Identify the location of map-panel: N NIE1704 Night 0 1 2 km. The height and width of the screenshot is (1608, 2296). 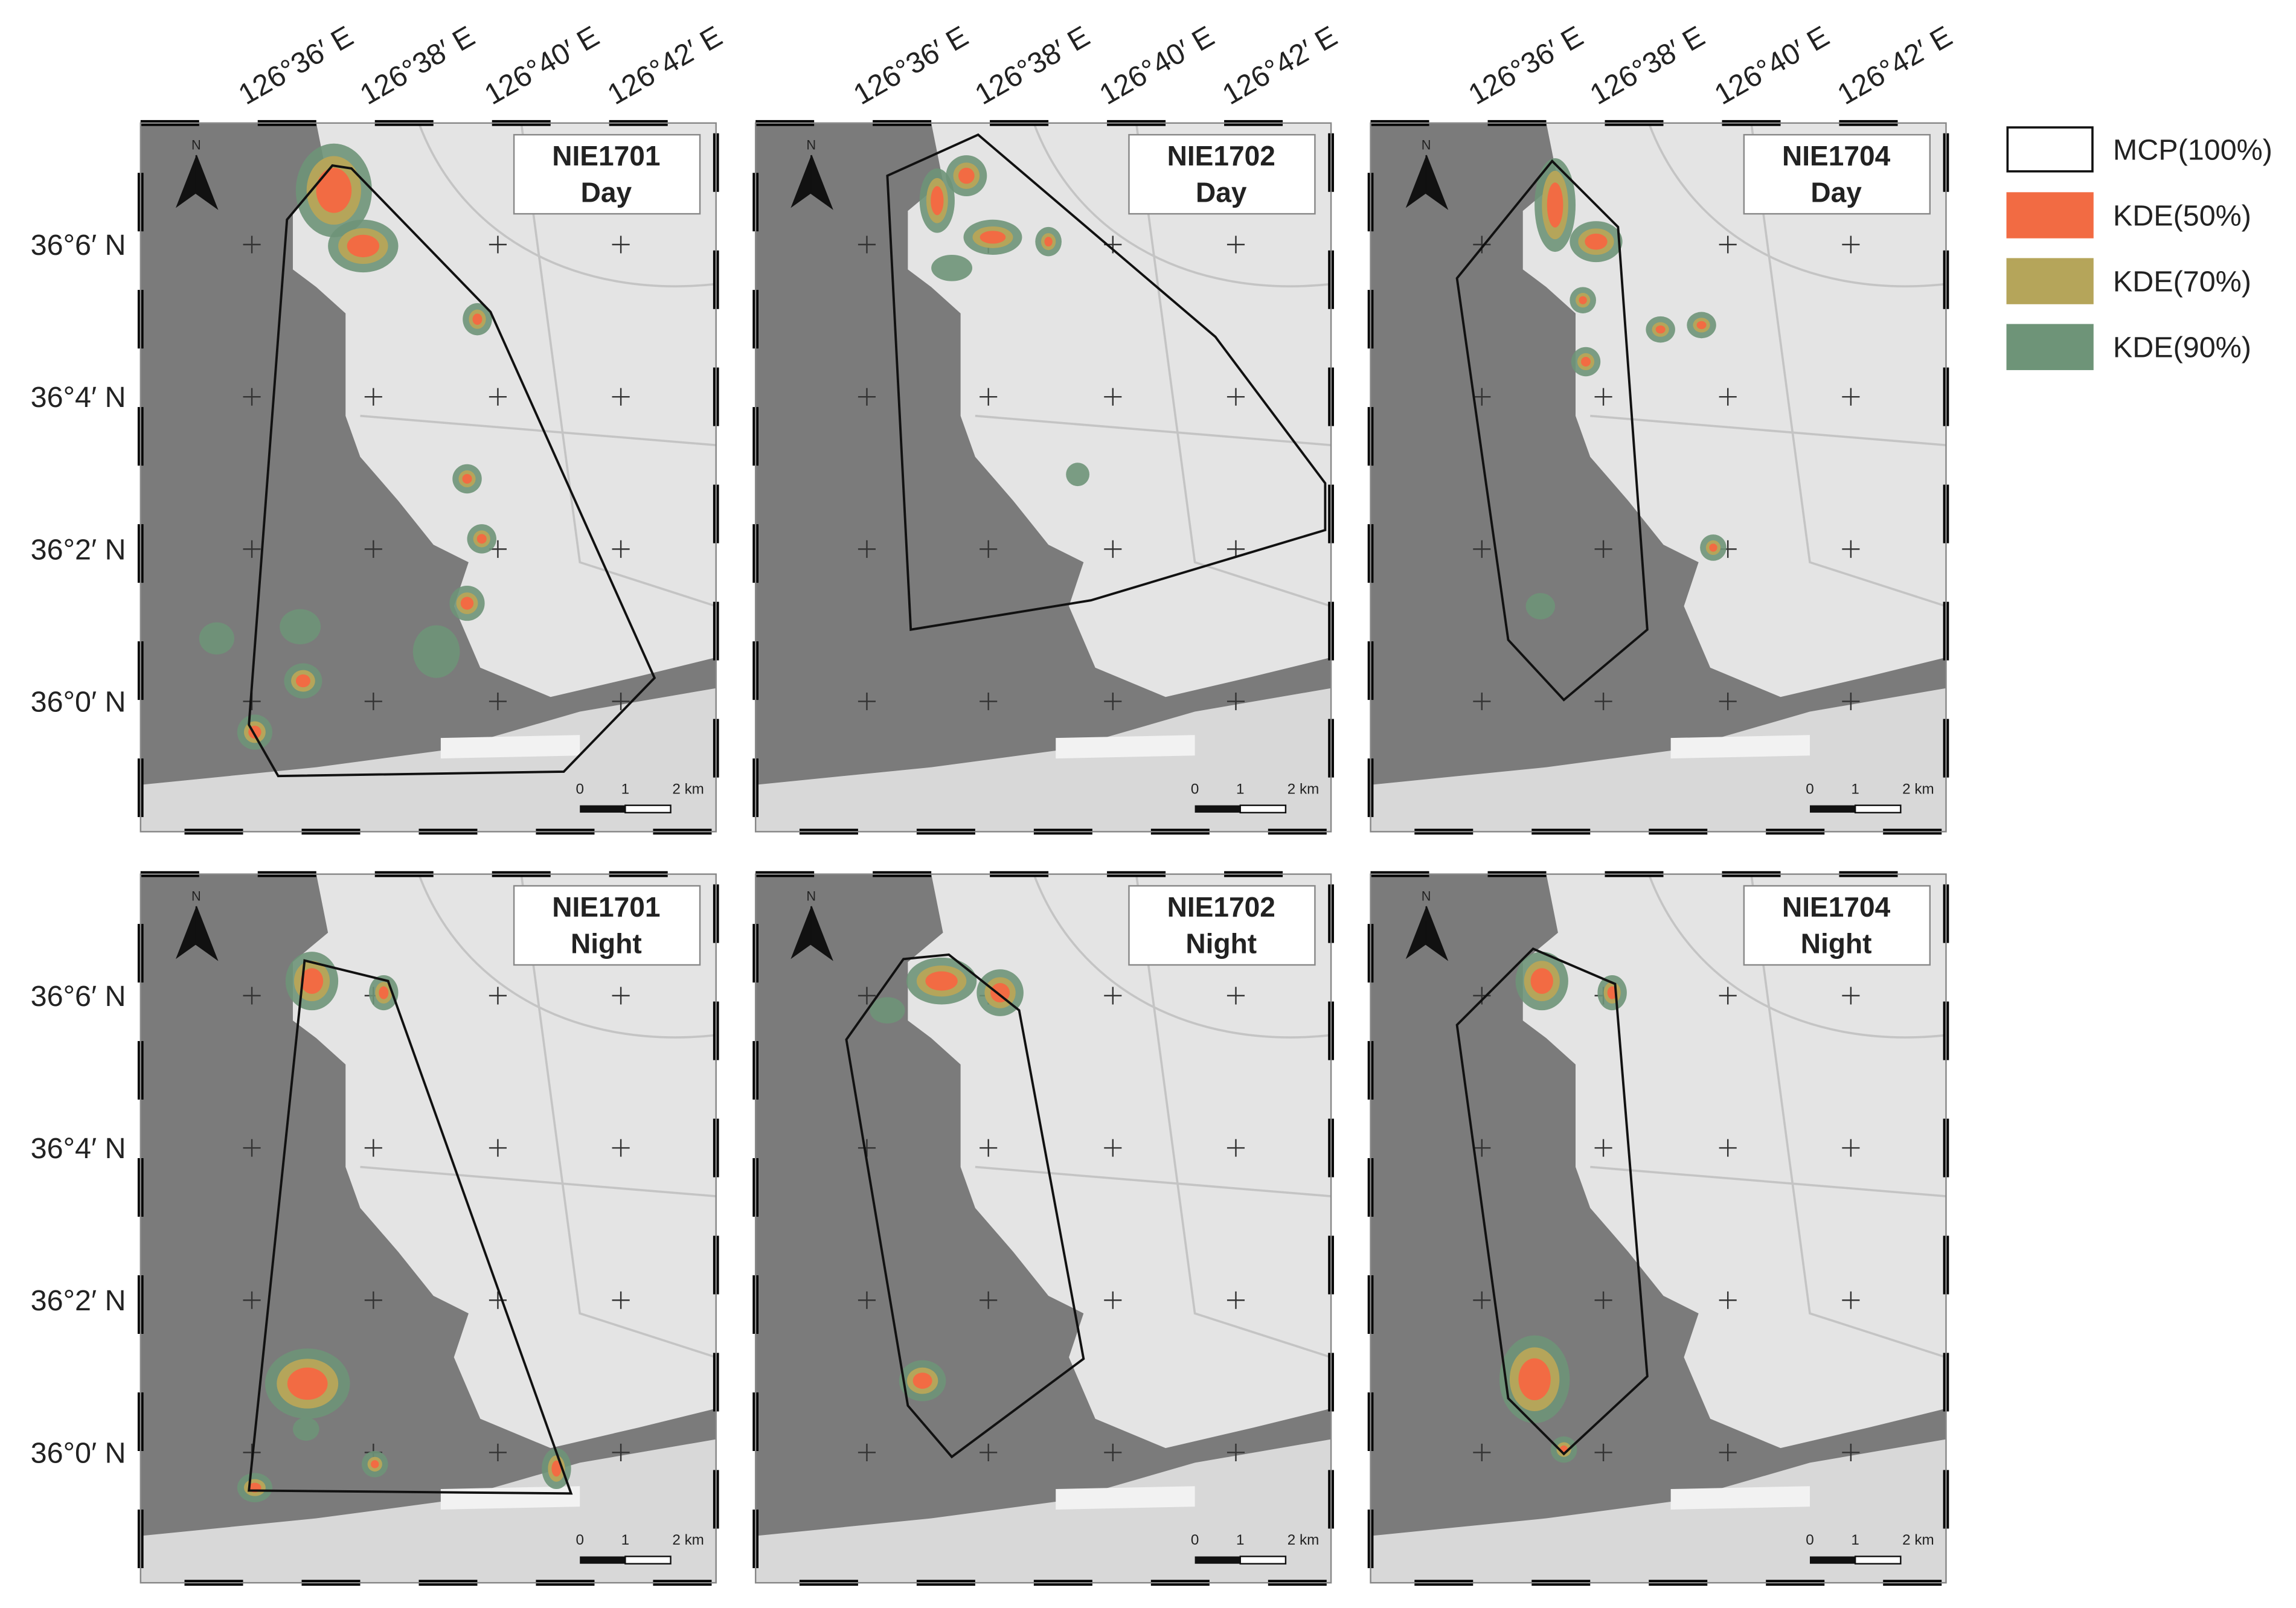
(1658, 1228).